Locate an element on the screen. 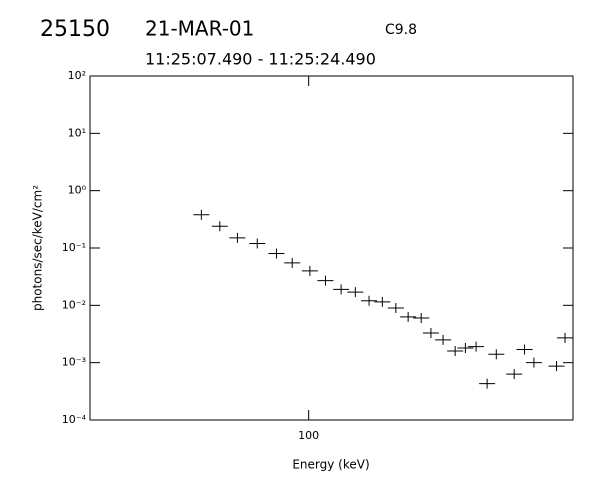 The height and width of the screenshot is (480, 600). y-axis-label: photons/sec/keV/cm² is located at coordinates (38, 248).